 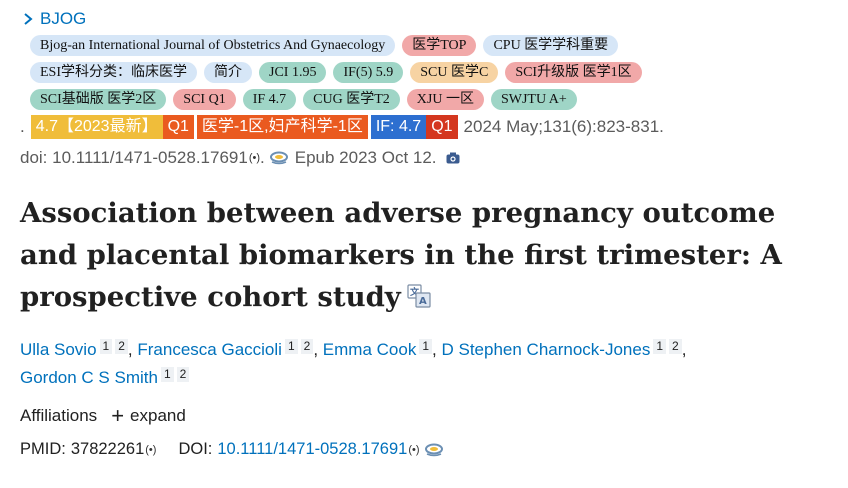 What do you see at coordinates (118, 415) in the screenshot?
I see `plus-icon: +` at bounding box center [118, 415].